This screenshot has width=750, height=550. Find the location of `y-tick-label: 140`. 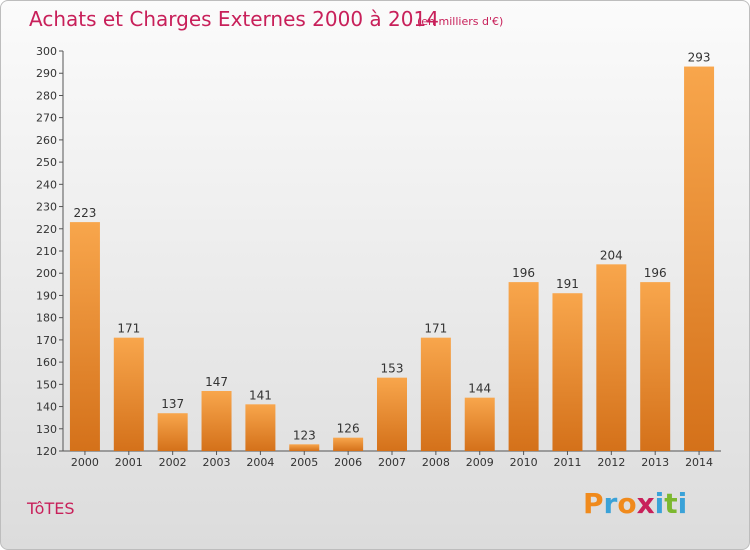

y-tick-label: 140 is located at coordinates (46, 407).